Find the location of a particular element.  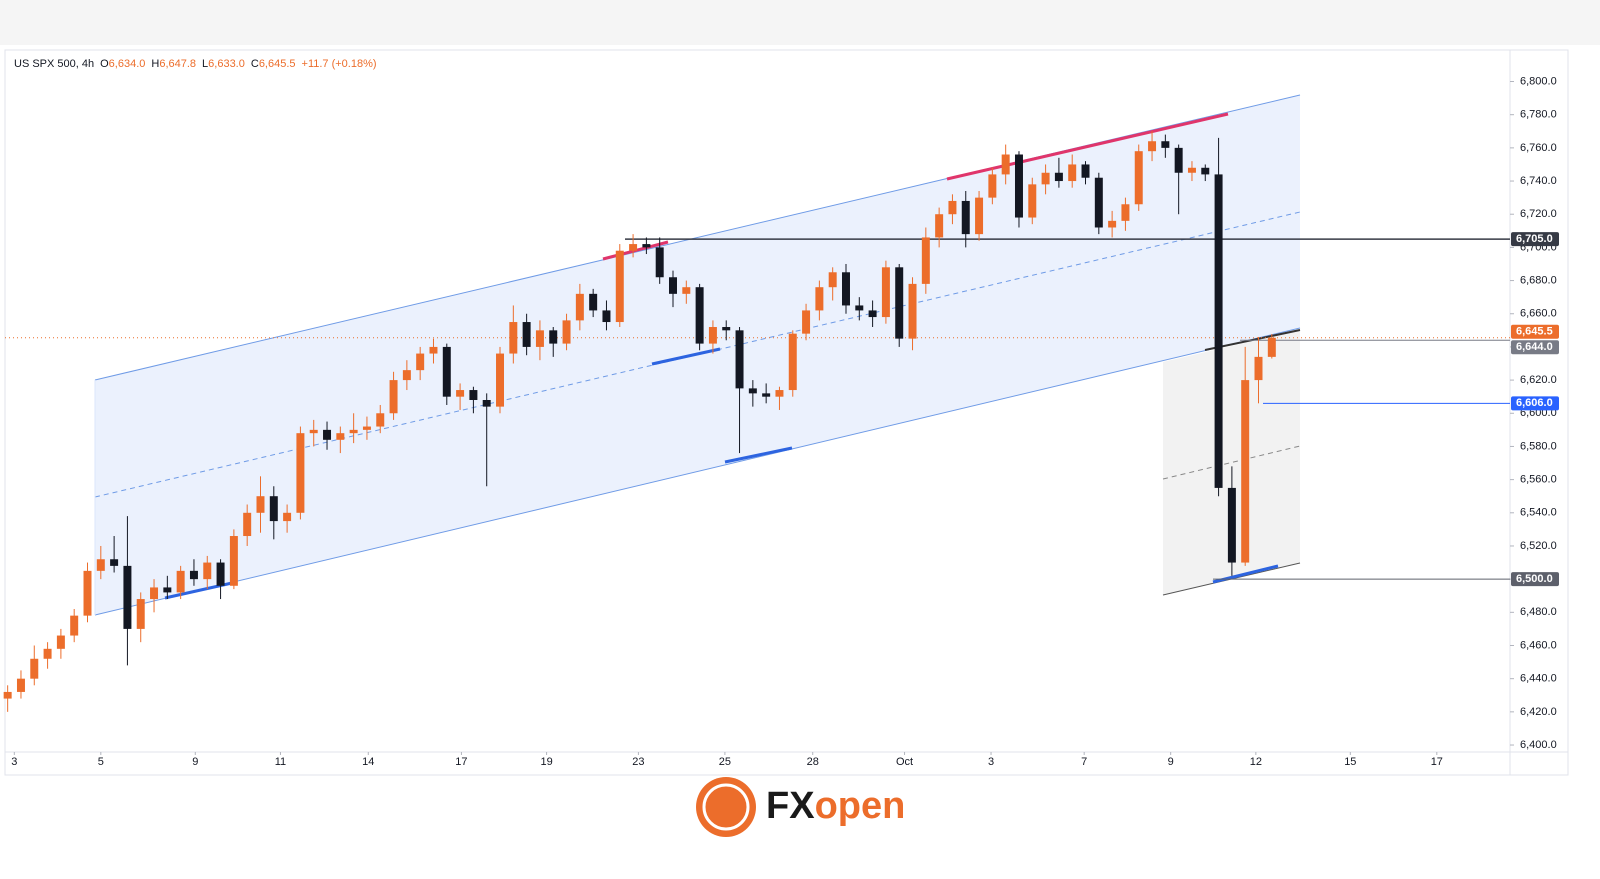

resistance-touch is located at coordinates (1087, 146).